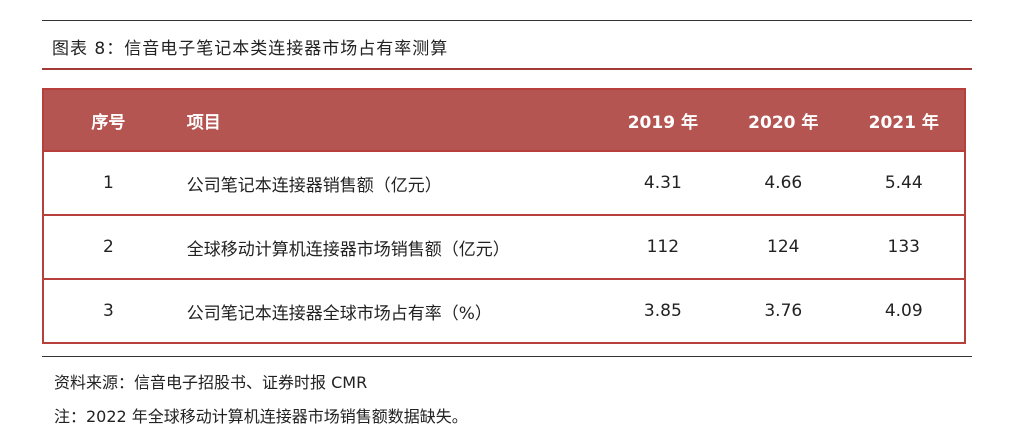 This screenshot has height=444, width=1010. I want to click on source-note: 资料来源：信音电子招股书、证券时报 CMR, so click(211, 382).